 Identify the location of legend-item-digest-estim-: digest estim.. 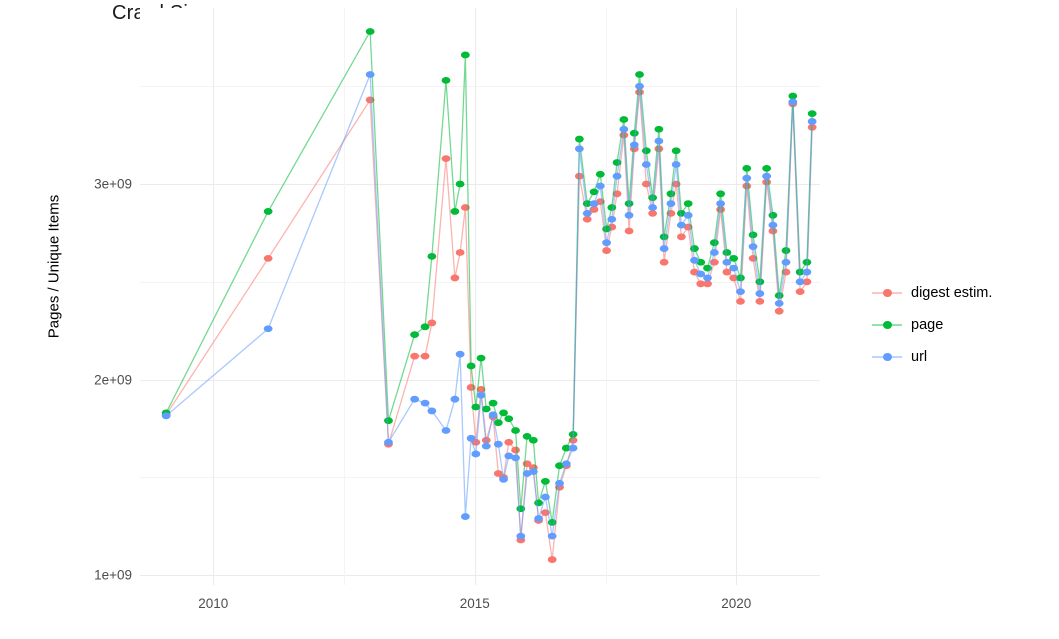
(932, 293).